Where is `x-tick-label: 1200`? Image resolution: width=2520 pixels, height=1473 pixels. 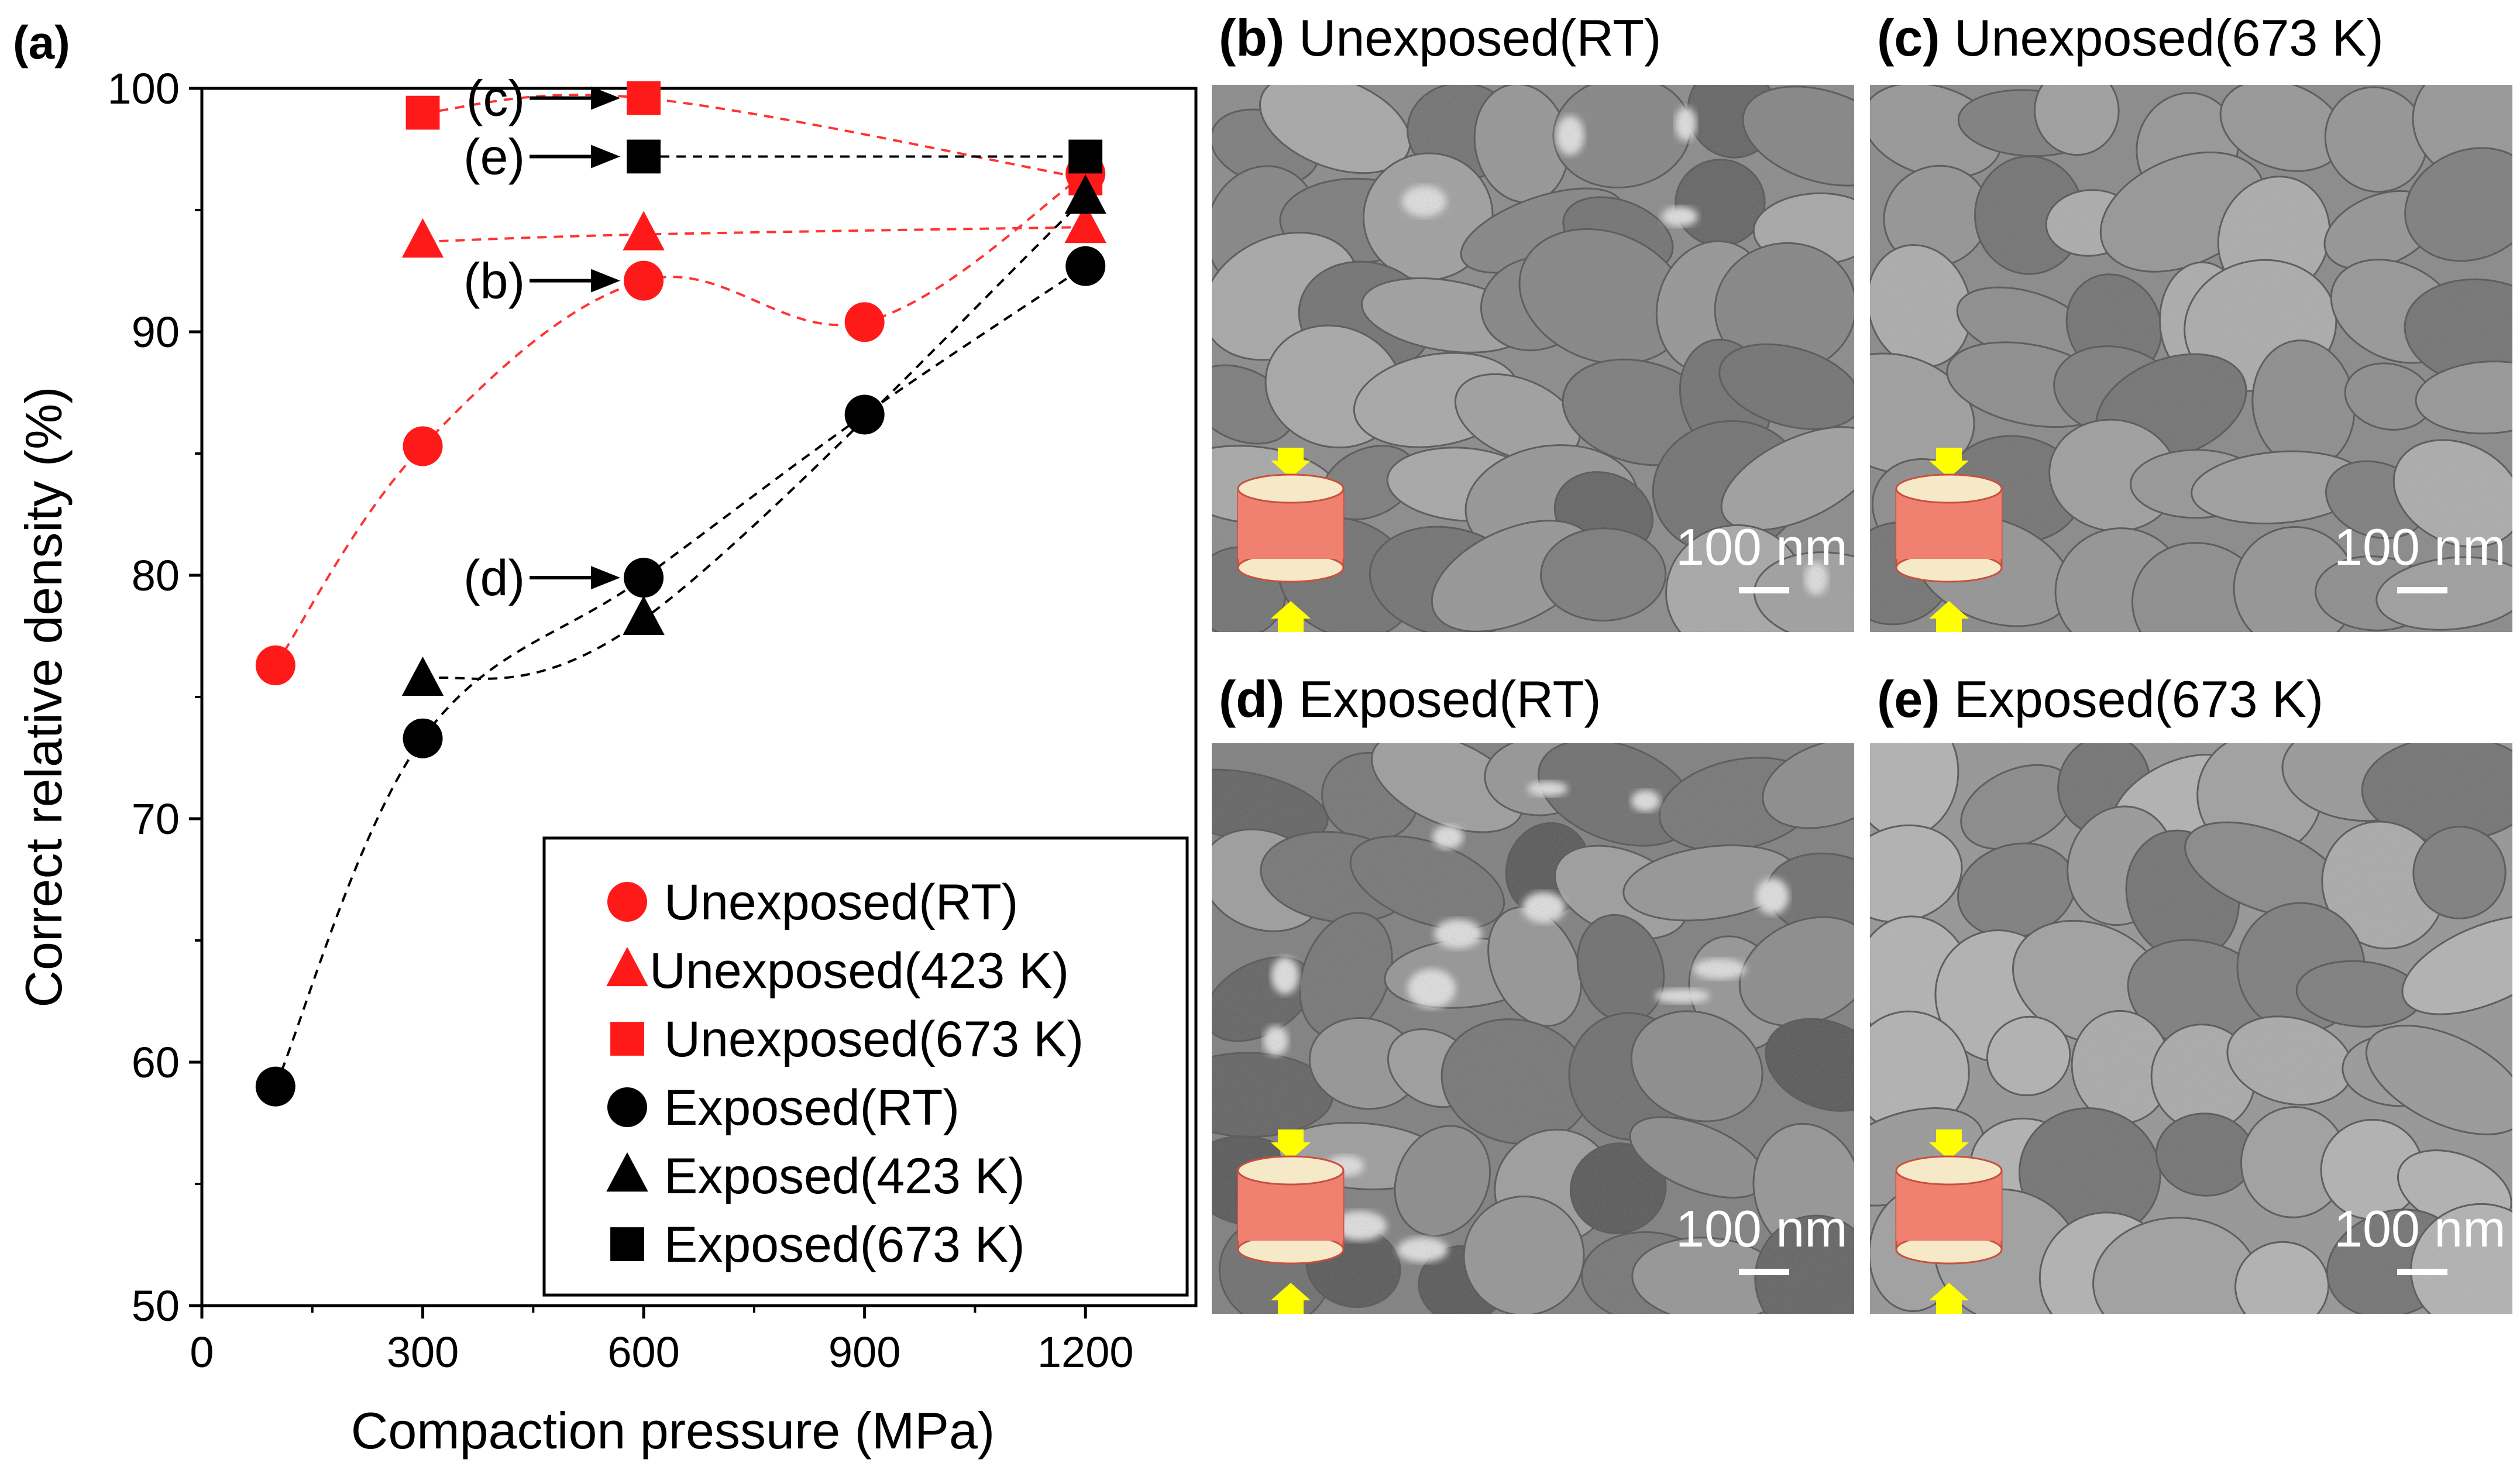
x-tick-label: 1200 is located at coordinates (1085, 1352).